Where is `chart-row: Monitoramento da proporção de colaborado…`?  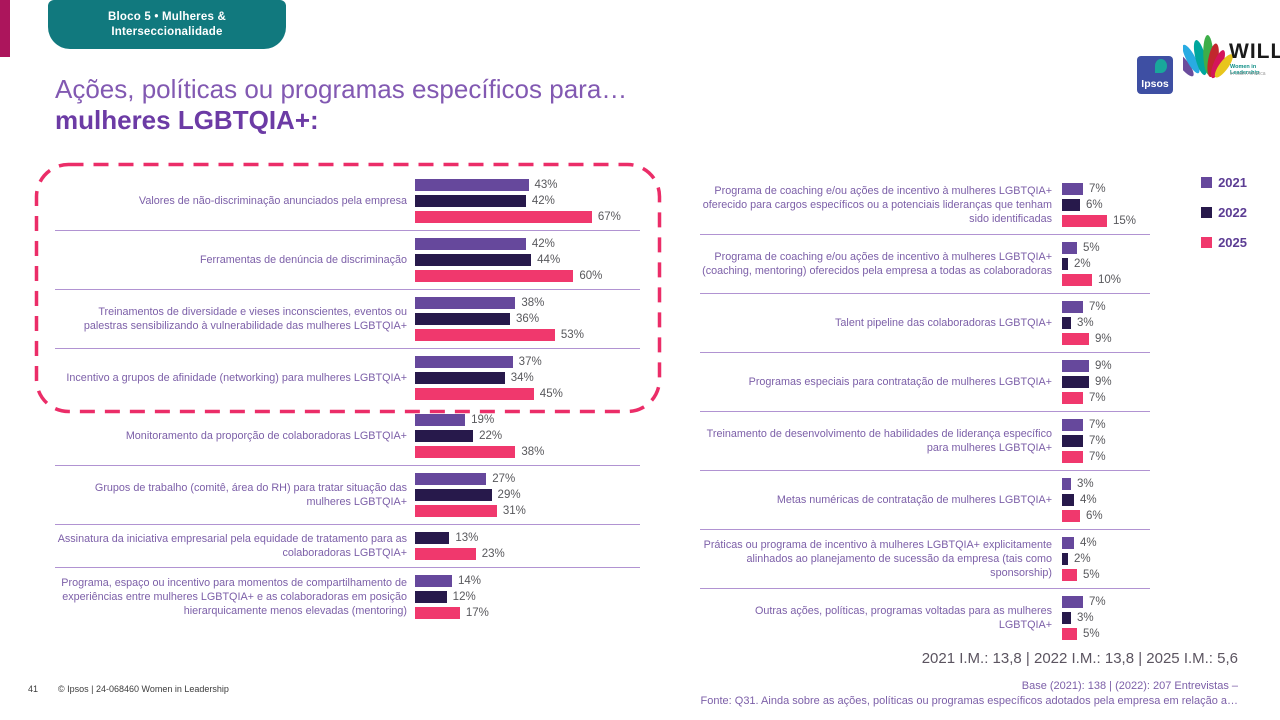
chart-row: Monitoramento da proporção de colaborado… is located at coordinates (347, 436).